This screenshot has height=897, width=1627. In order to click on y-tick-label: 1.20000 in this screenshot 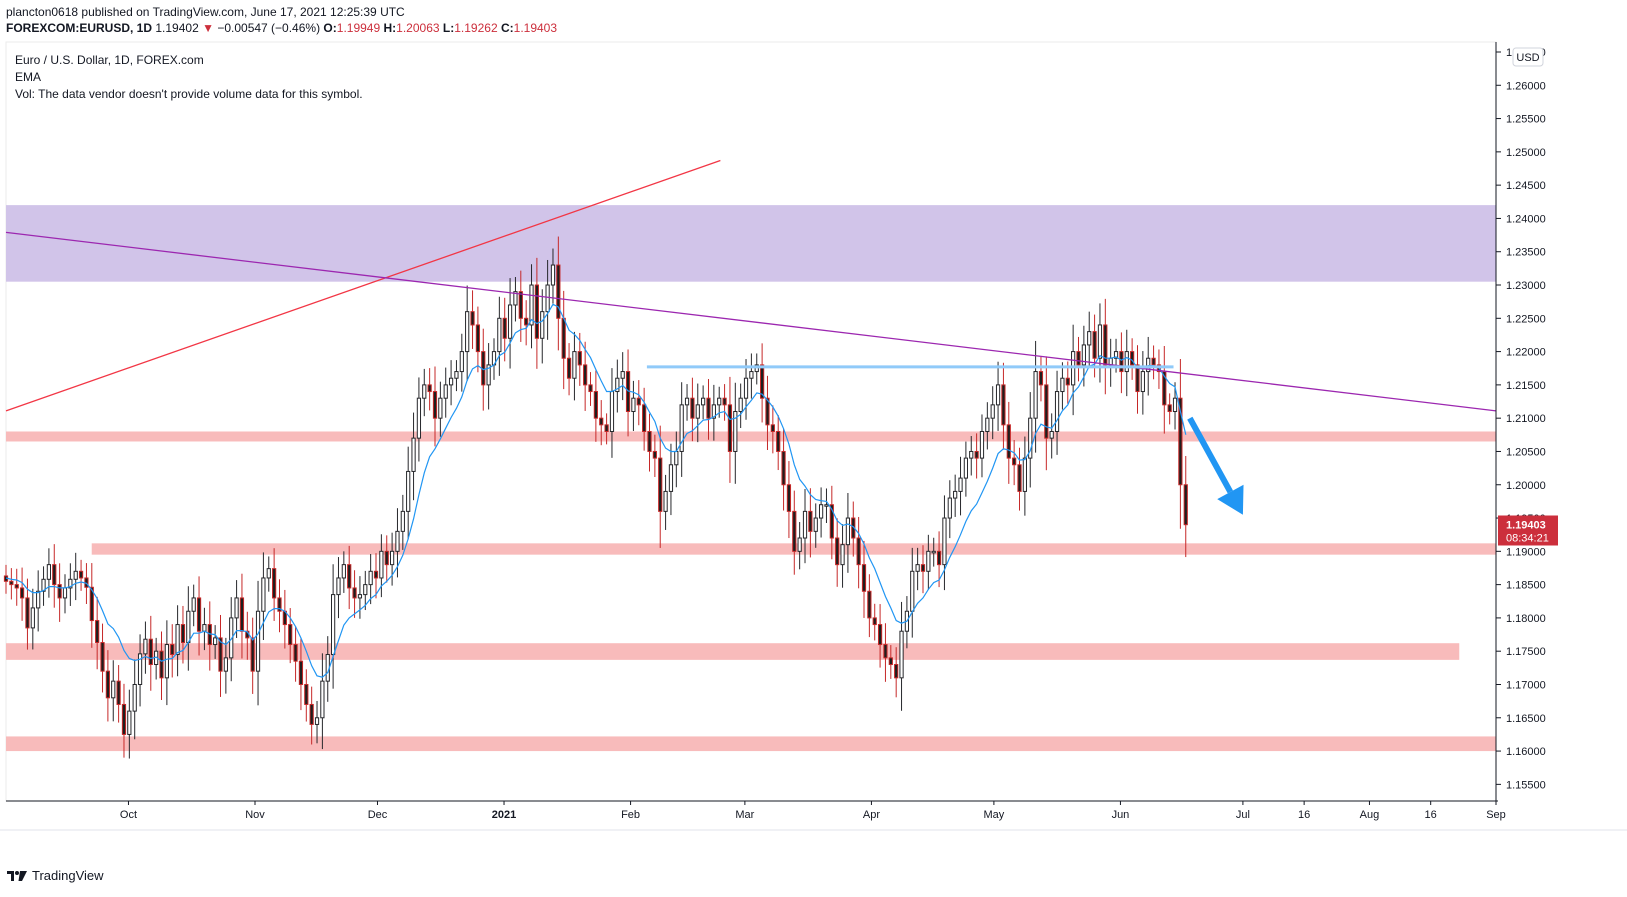, I will do `click(1526, 486)`.